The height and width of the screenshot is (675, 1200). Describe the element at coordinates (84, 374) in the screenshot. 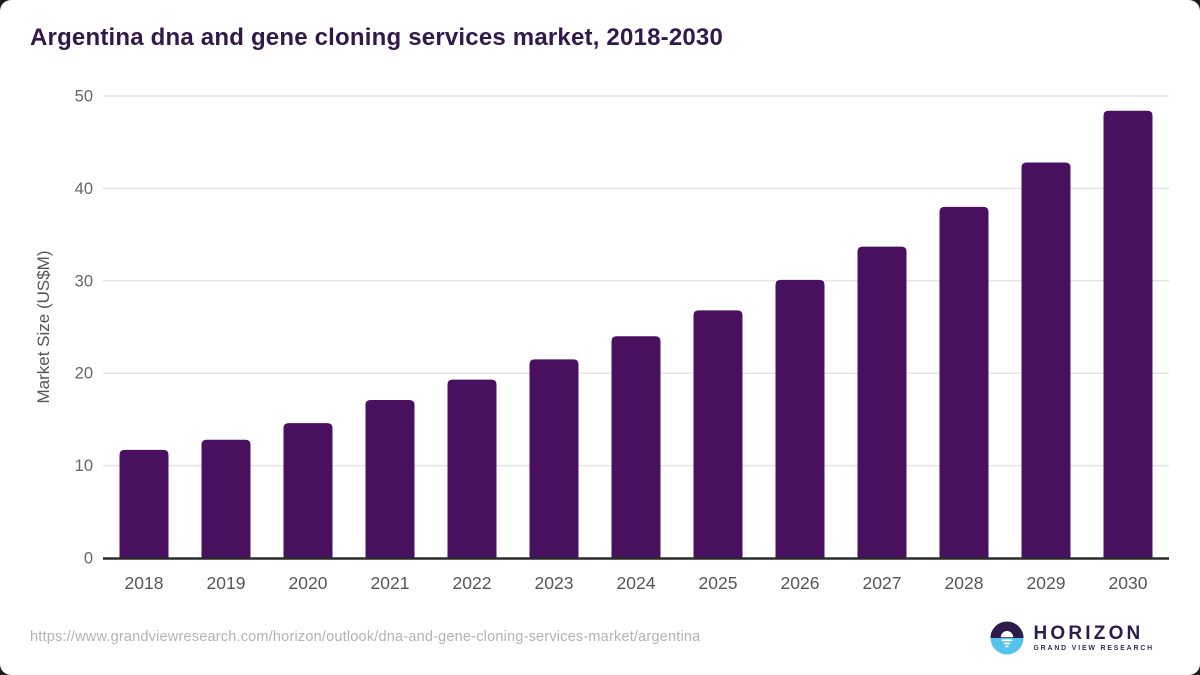

I see `y-tick-label-20: 20` at that location.